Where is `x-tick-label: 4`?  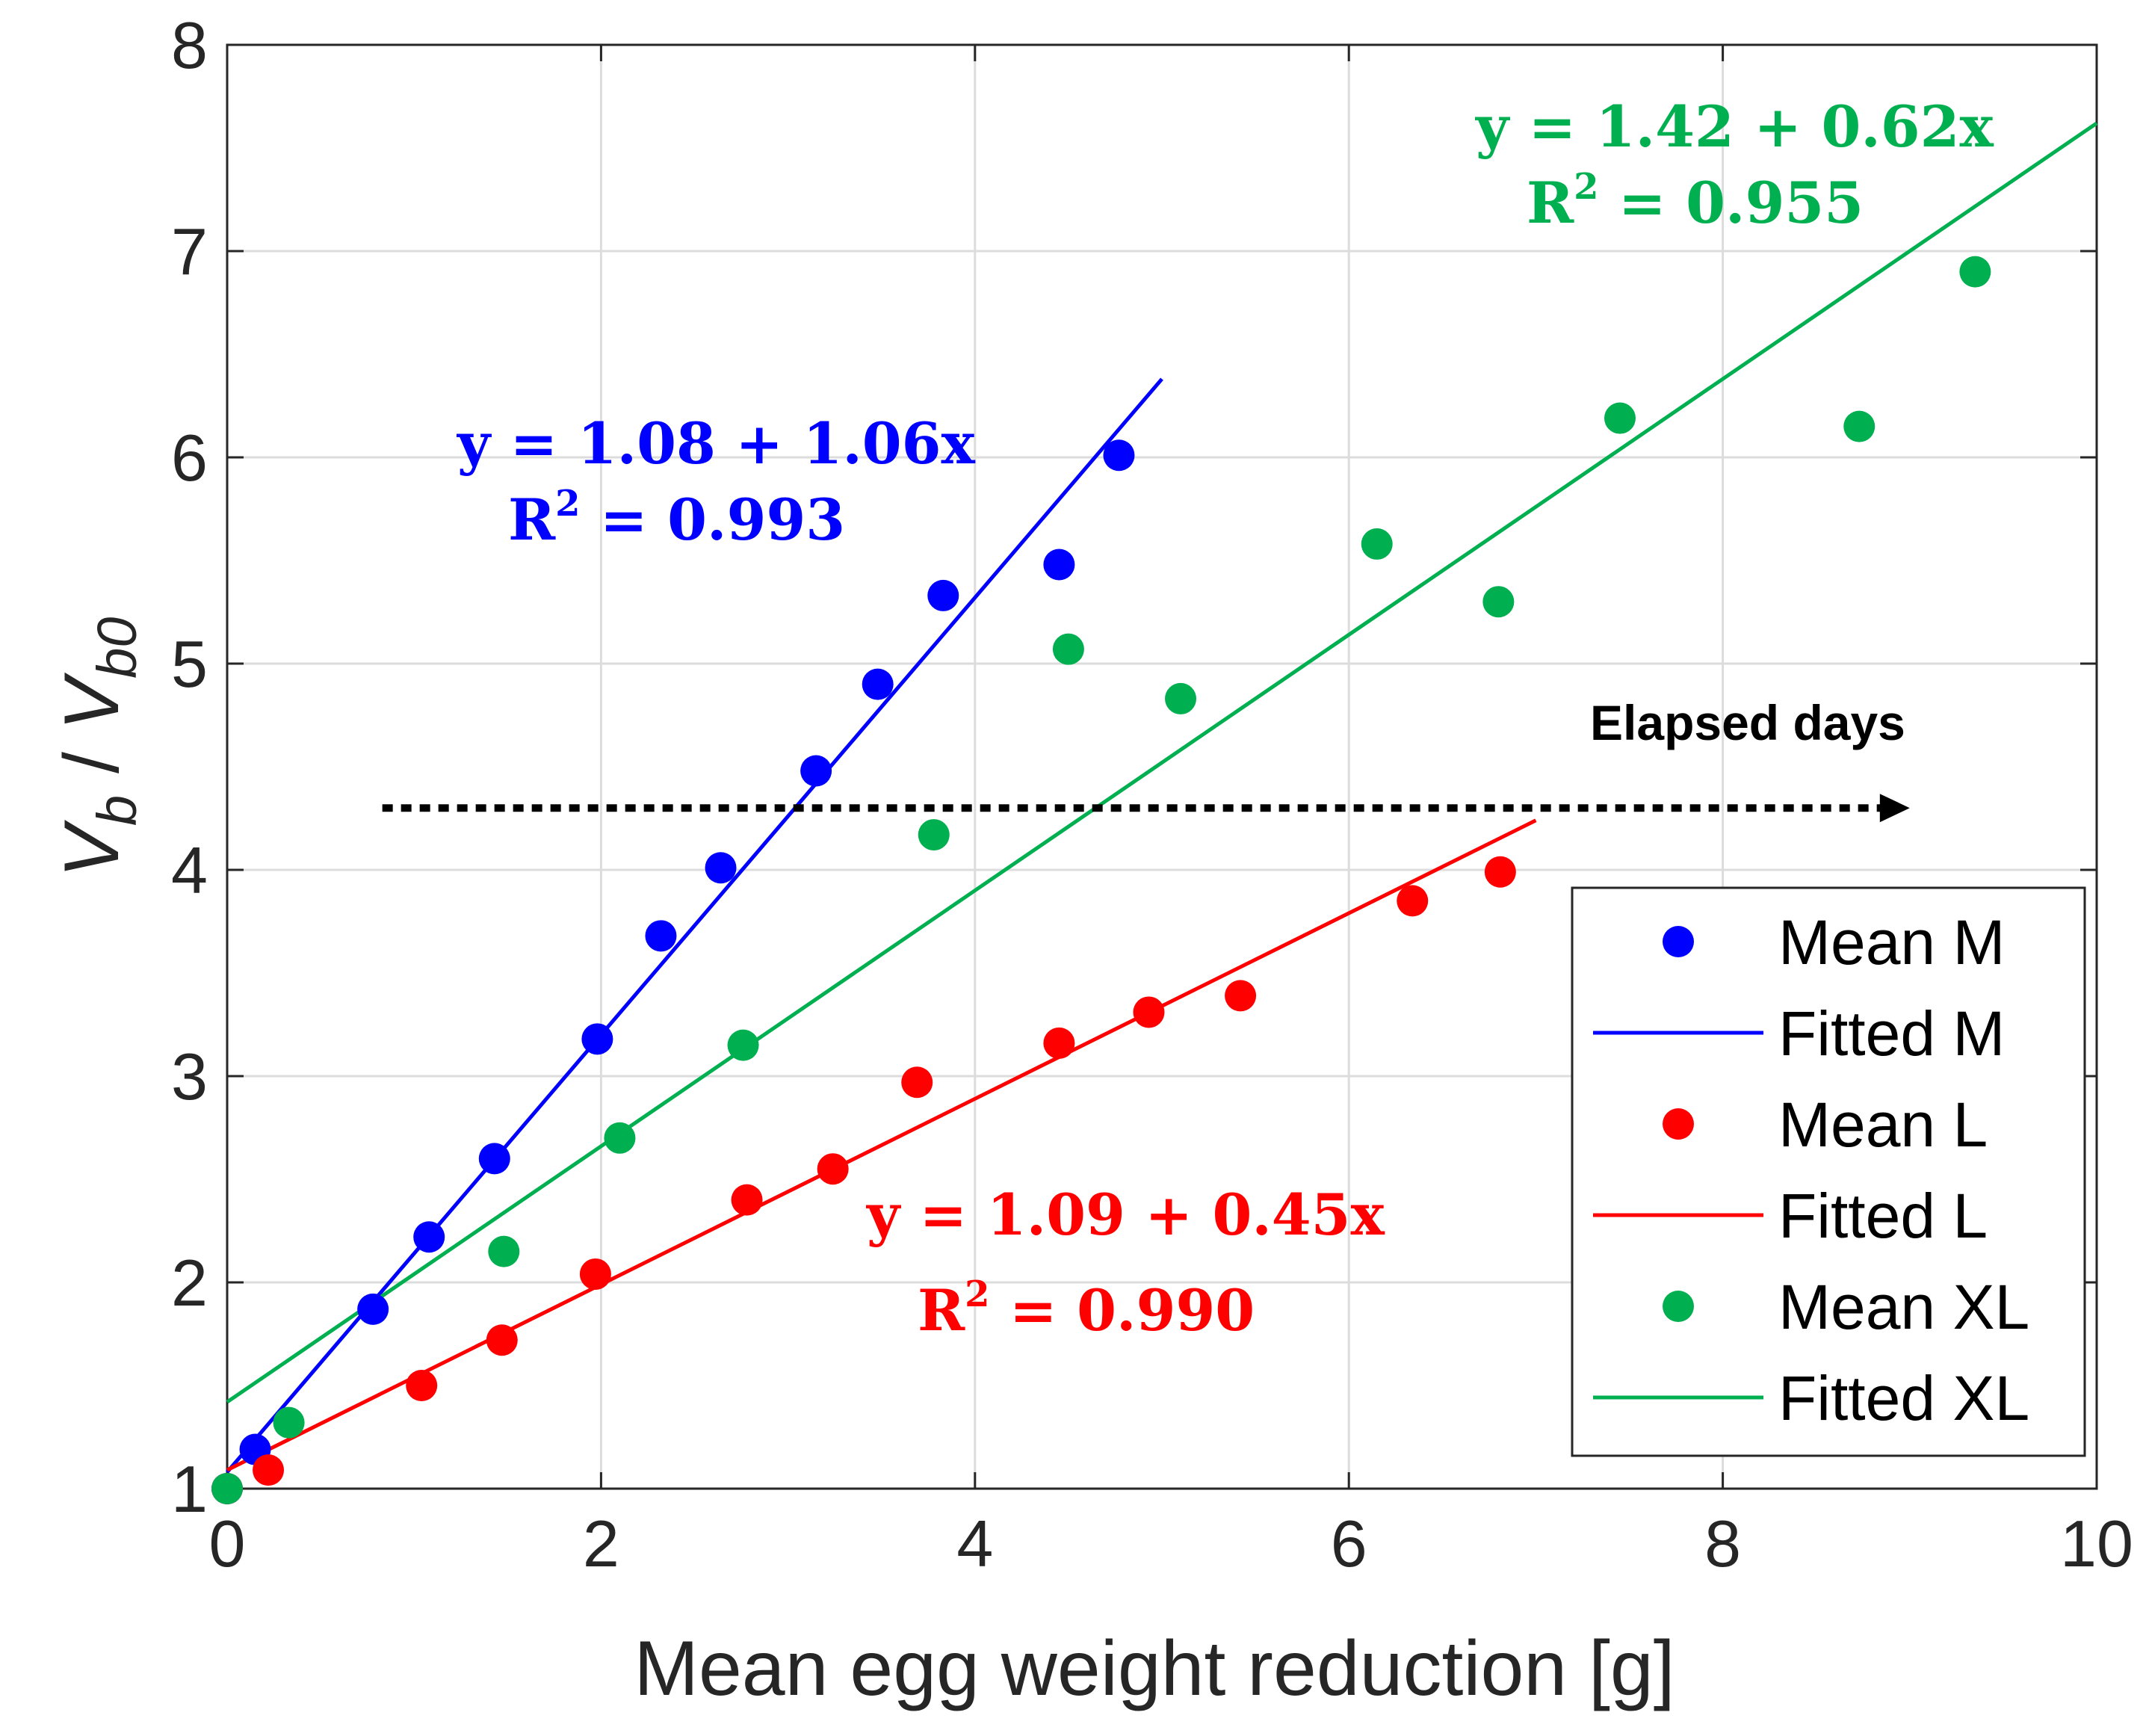 x-tick-label: 4 is located at coordinates (975, 1544).